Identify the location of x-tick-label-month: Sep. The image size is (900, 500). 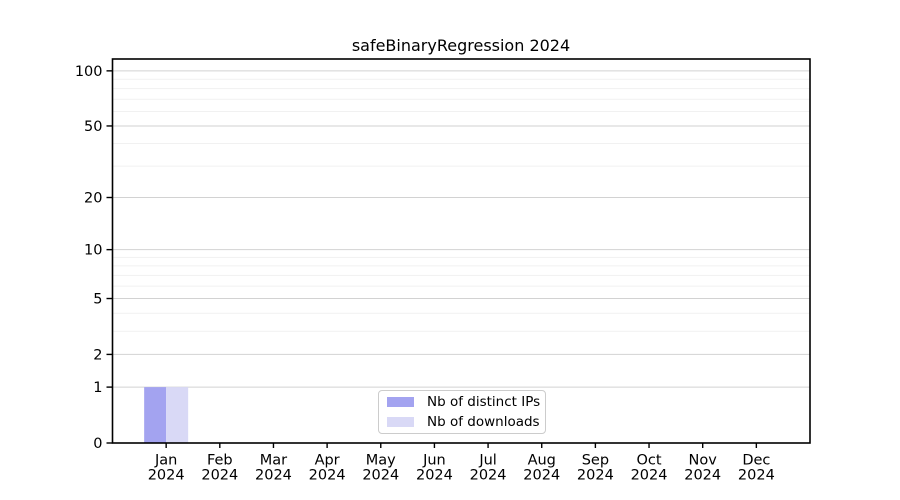
(595, 461).